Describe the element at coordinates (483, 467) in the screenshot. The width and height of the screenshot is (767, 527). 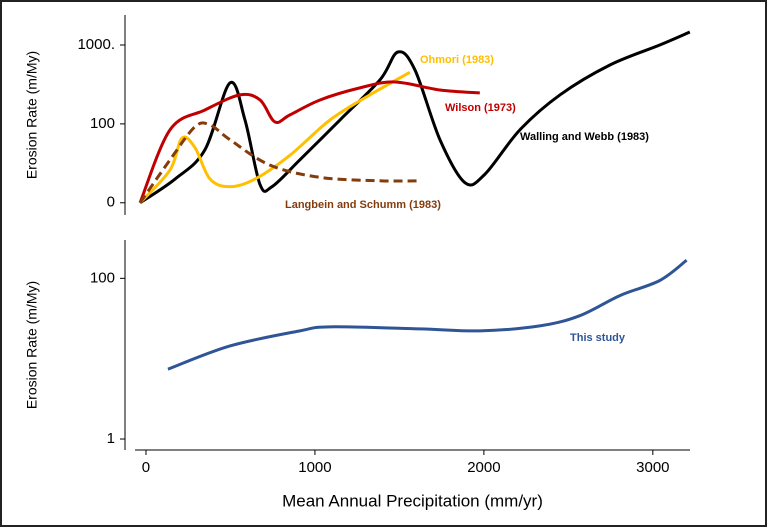
I see `x-tick-label: 2000` at that location.